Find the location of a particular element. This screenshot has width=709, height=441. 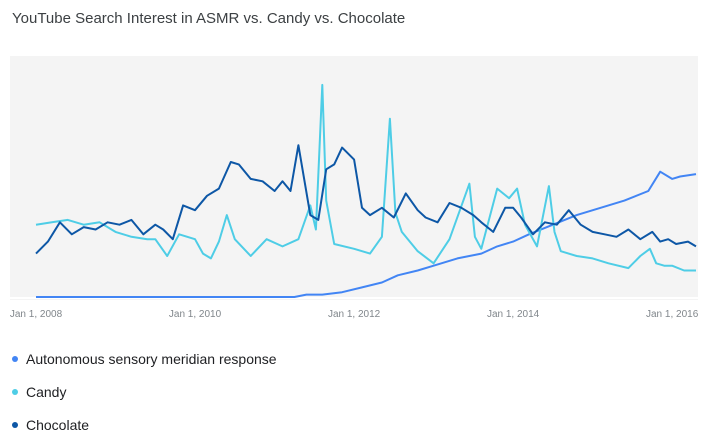

legend-label-asmr: Autonomous sensory meridian response is located at coordinates (151, 358).